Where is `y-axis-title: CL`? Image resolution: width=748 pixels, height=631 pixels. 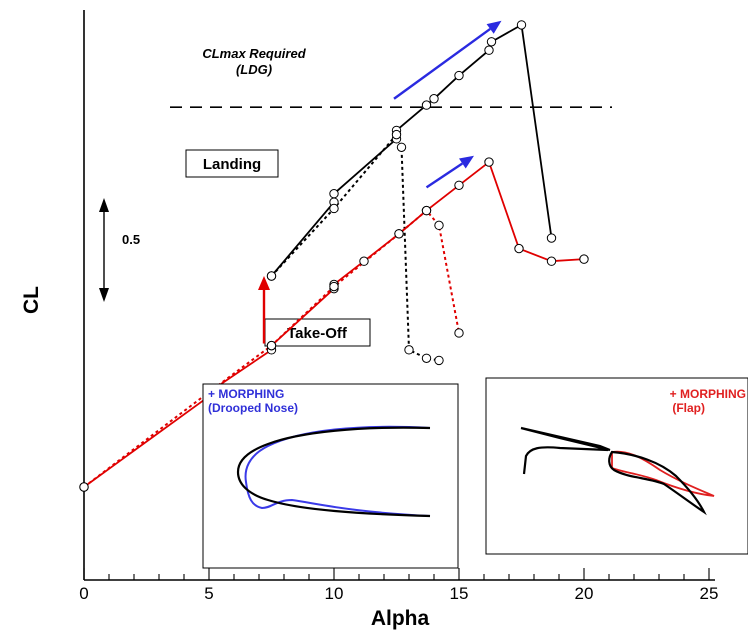
y-axis-title: CL is located at coordinates (31, 300).